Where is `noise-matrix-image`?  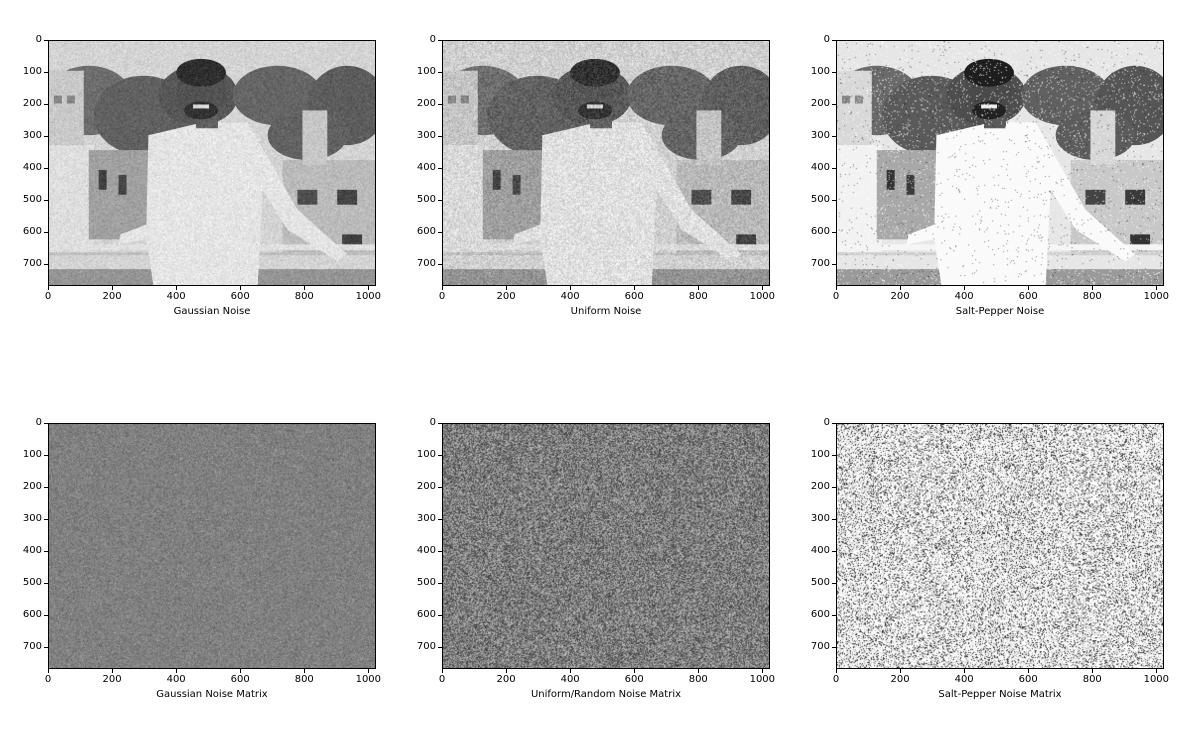
noise-matrix-image is located at coordinates (212, 546).